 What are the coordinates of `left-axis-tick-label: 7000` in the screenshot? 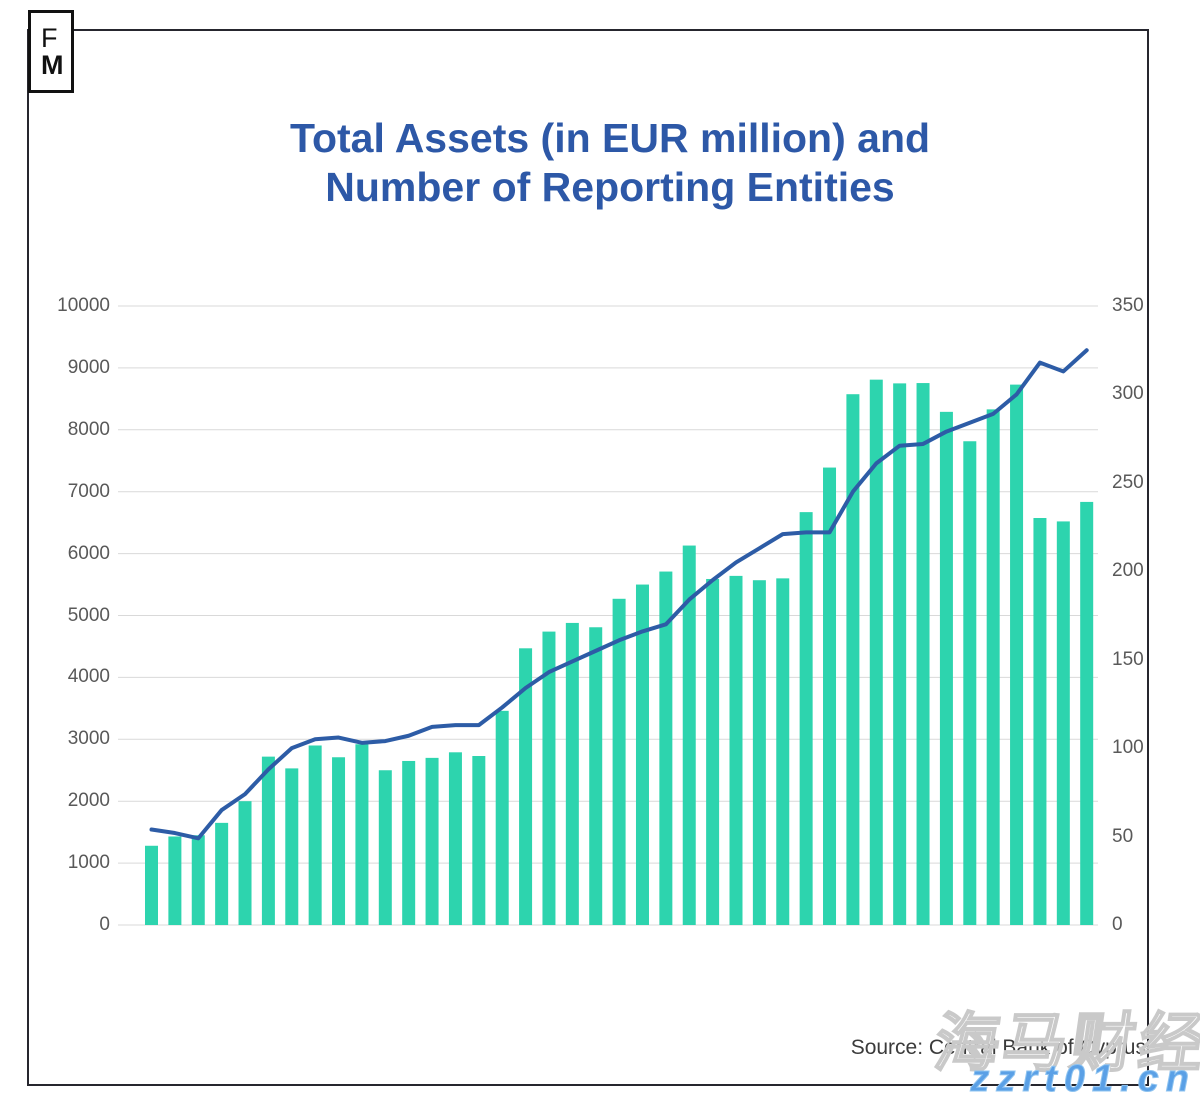 It's located at (88, 491).